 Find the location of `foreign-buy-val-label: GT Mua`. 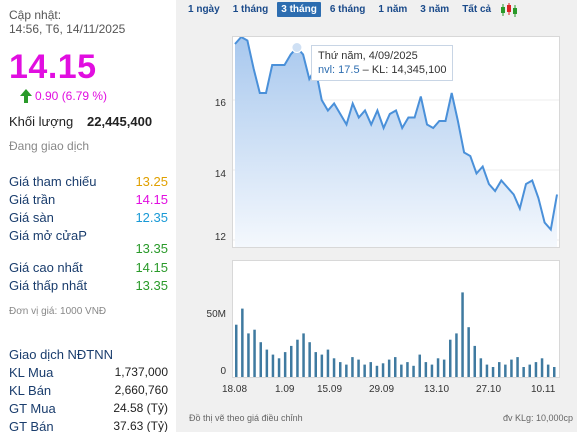

foreign-buy-val-label: GT Mua is located at coordinates (32, 408).